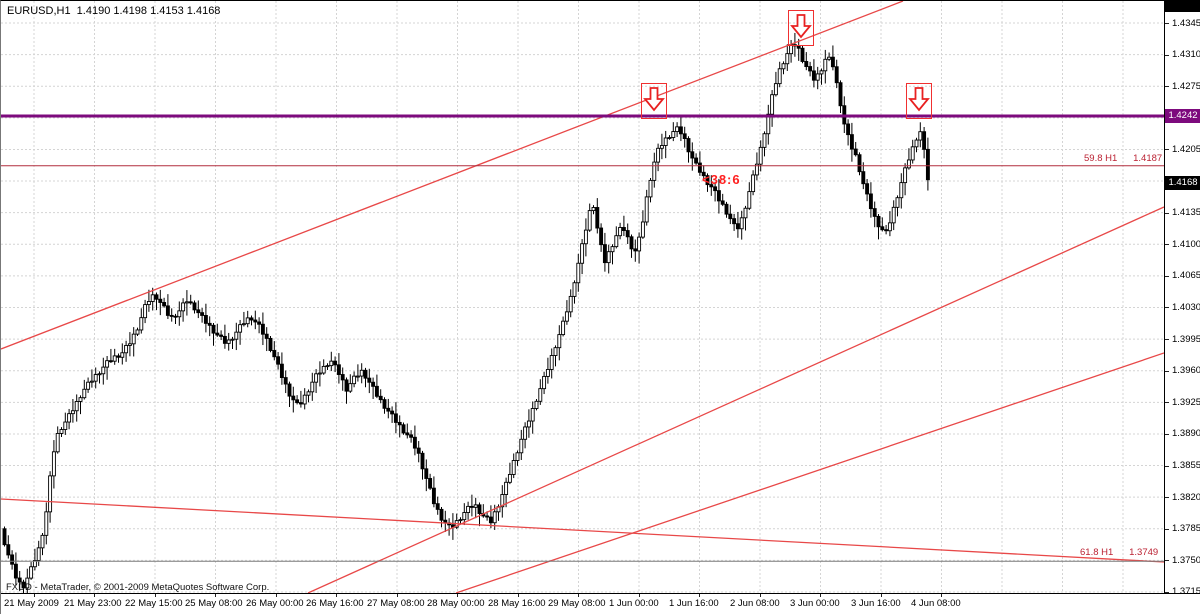 The height and width of the screenshot is (614, 1200). Describe the element at coordinates (1186, 244) in the screenshot. I see `price-axis-label: 1.4100` at that location.